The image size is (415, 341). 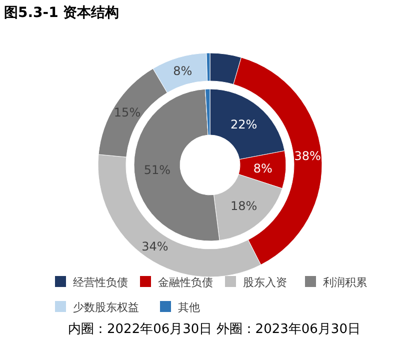 What do you see at coordinates (185, 282) in the screenshot?
I see `legend-label: 金融性负债` at bounding box center [185, 282].